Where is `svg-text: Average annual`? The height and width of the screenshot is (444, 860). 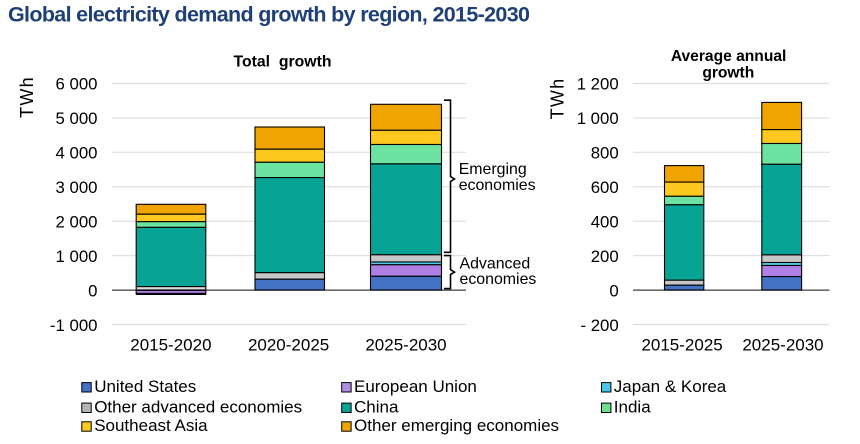
svg-text: Average annual is located at coordinates (729, 56).